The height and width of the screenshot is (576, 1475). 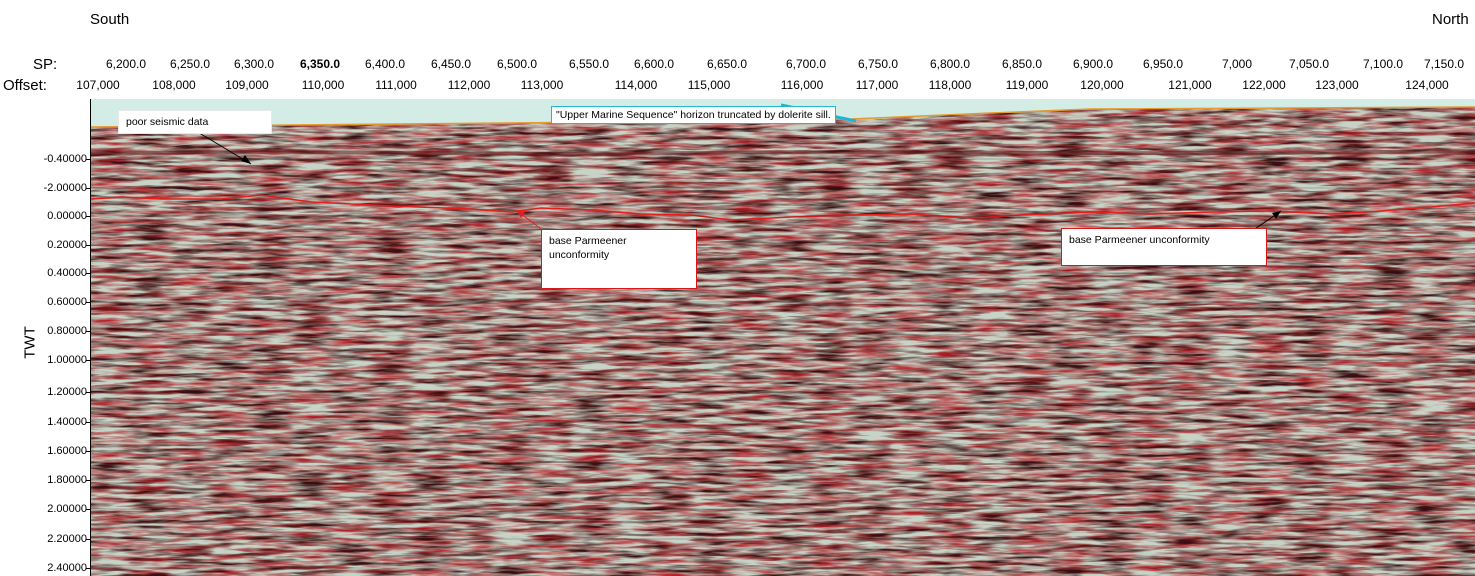 What do you see at coordinates (67, 216) in the screenshot?
I see `twt-tick-label: 0.00000` at bounding box center [67, 216].